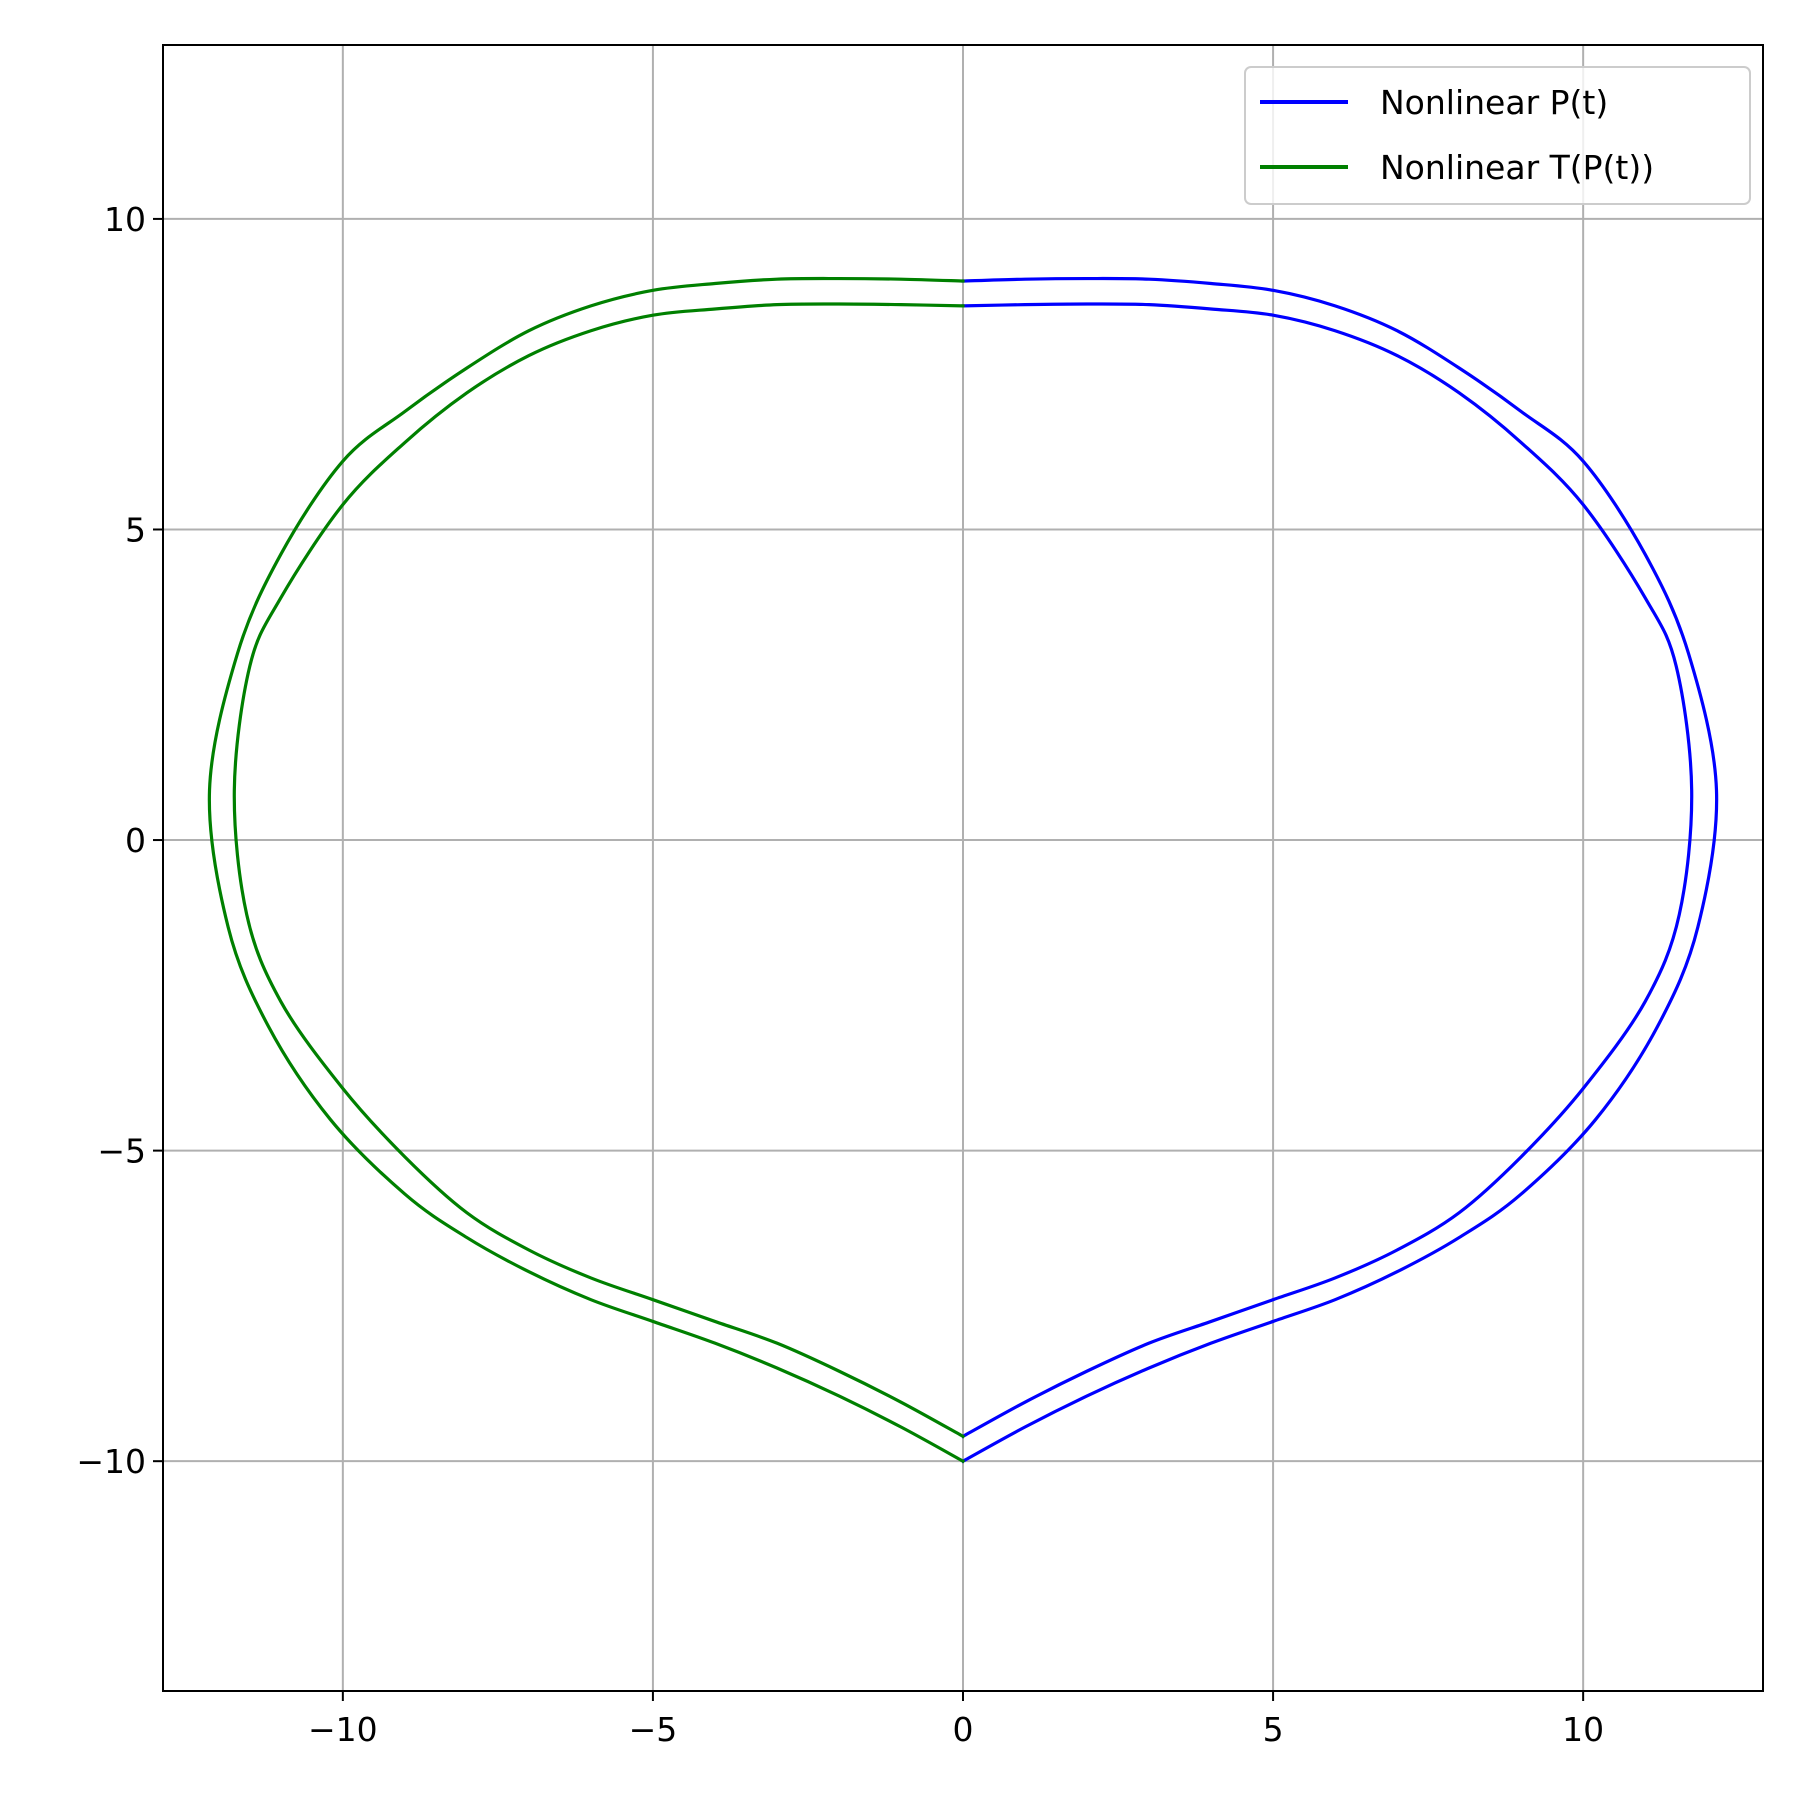  I want to click on x-tick-label: 5, so click(1273, 1729).